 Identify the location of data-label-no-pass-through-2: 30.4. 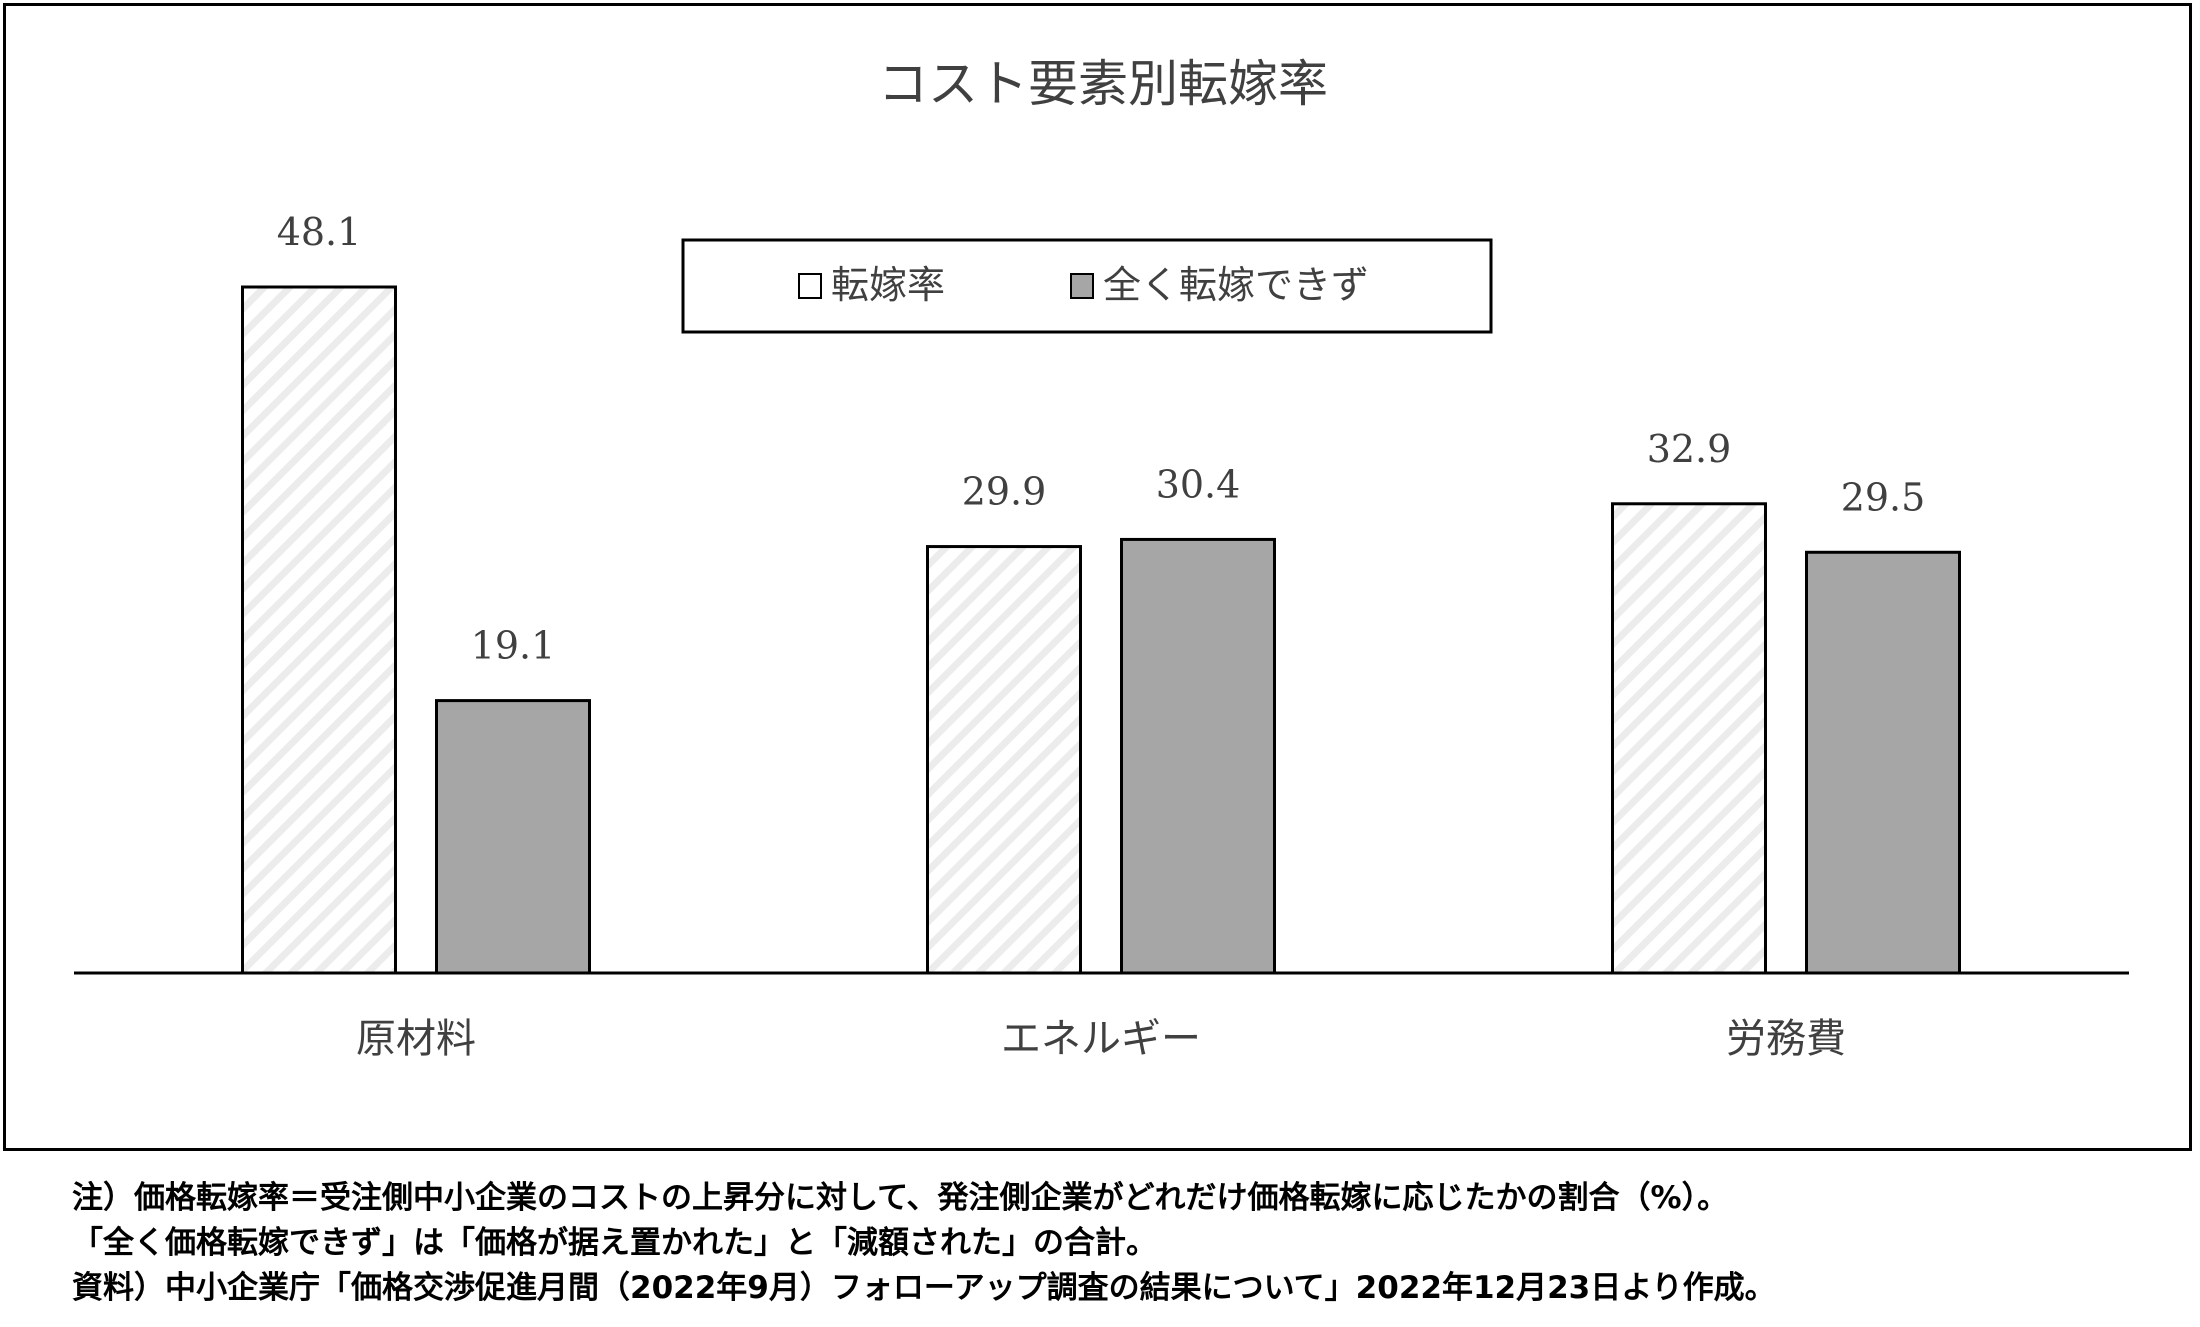
(1198, 484).